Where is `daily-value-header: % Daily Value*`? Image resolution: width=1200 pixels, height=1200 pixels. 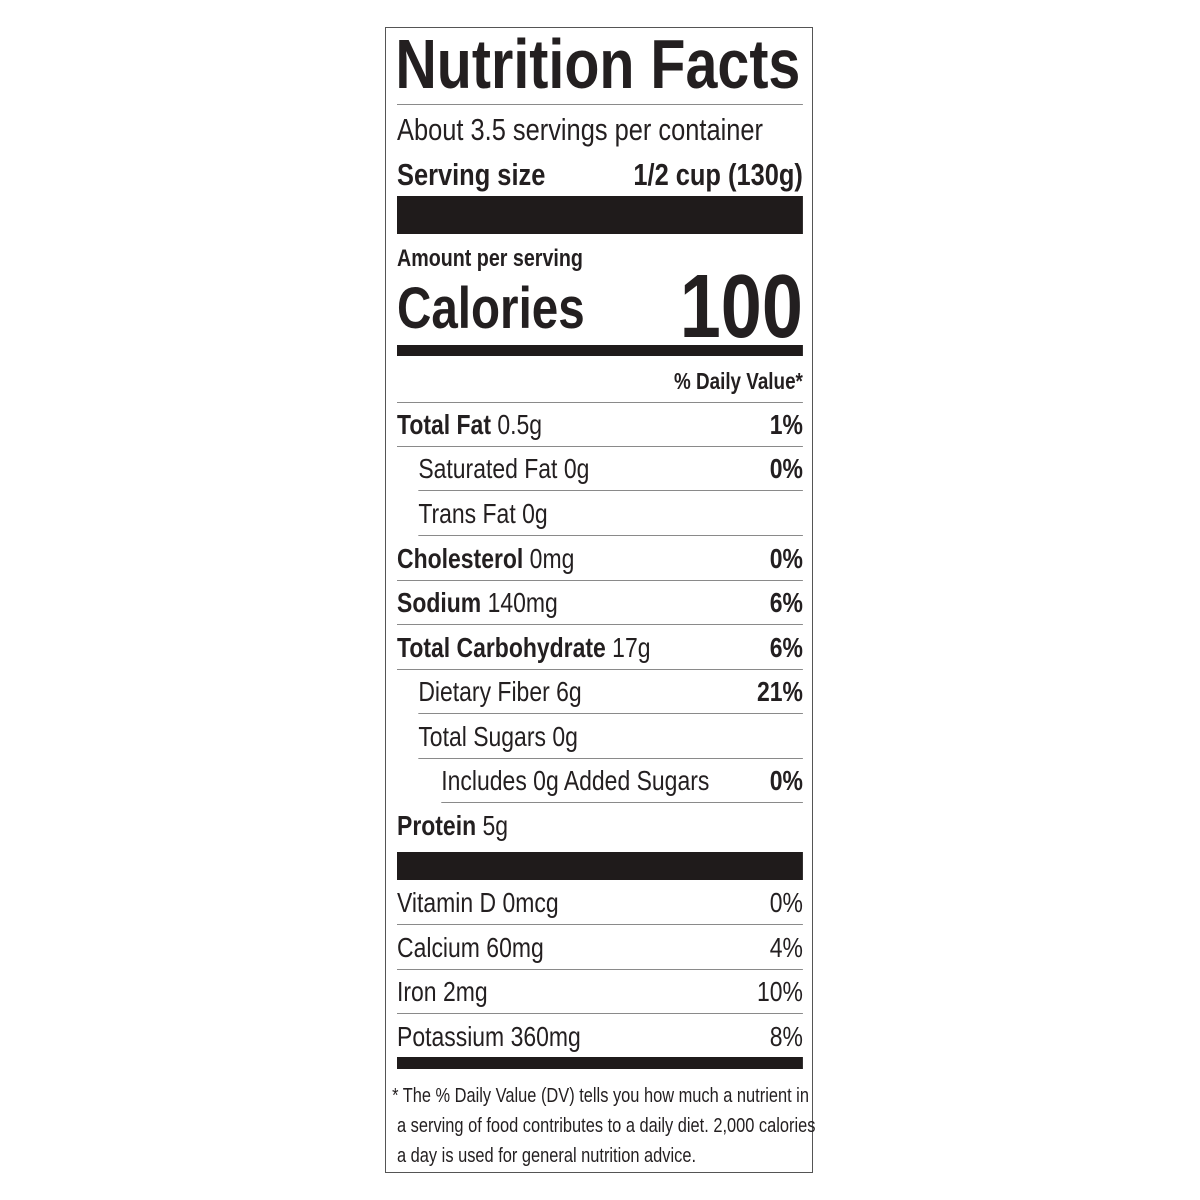
daily-value-header: % Daily Value* is located at coordinates (738, 381).